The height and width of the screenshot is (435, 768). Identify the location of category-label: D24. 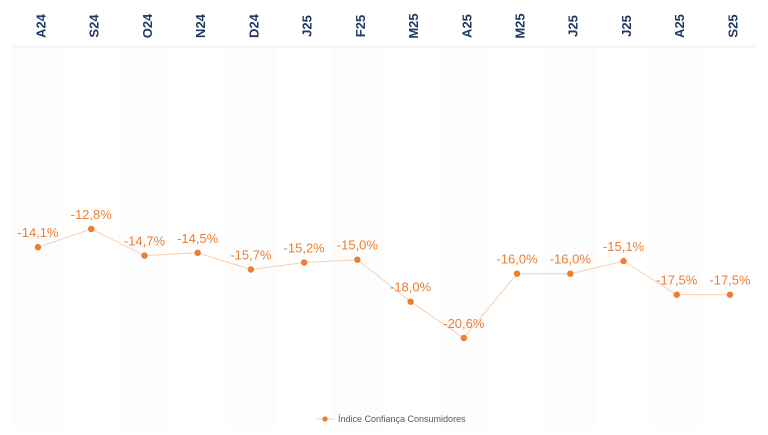
(253, 25).